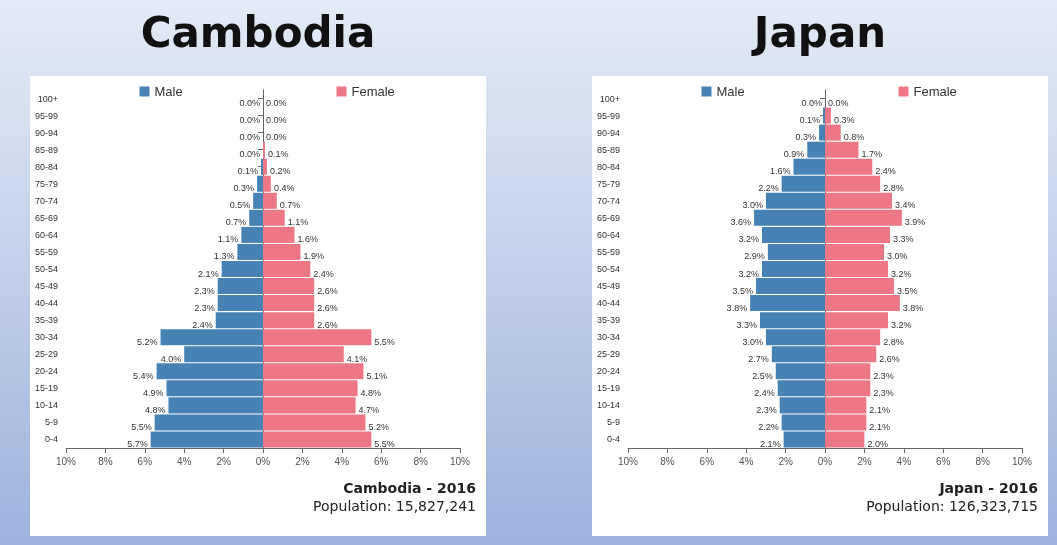 The width and height of the screenshot is (1057, 545). What do you see at coordinates (369, 409) in the screenshot?
I see `data-label: 4.7%` at bounding box center [369, 409].